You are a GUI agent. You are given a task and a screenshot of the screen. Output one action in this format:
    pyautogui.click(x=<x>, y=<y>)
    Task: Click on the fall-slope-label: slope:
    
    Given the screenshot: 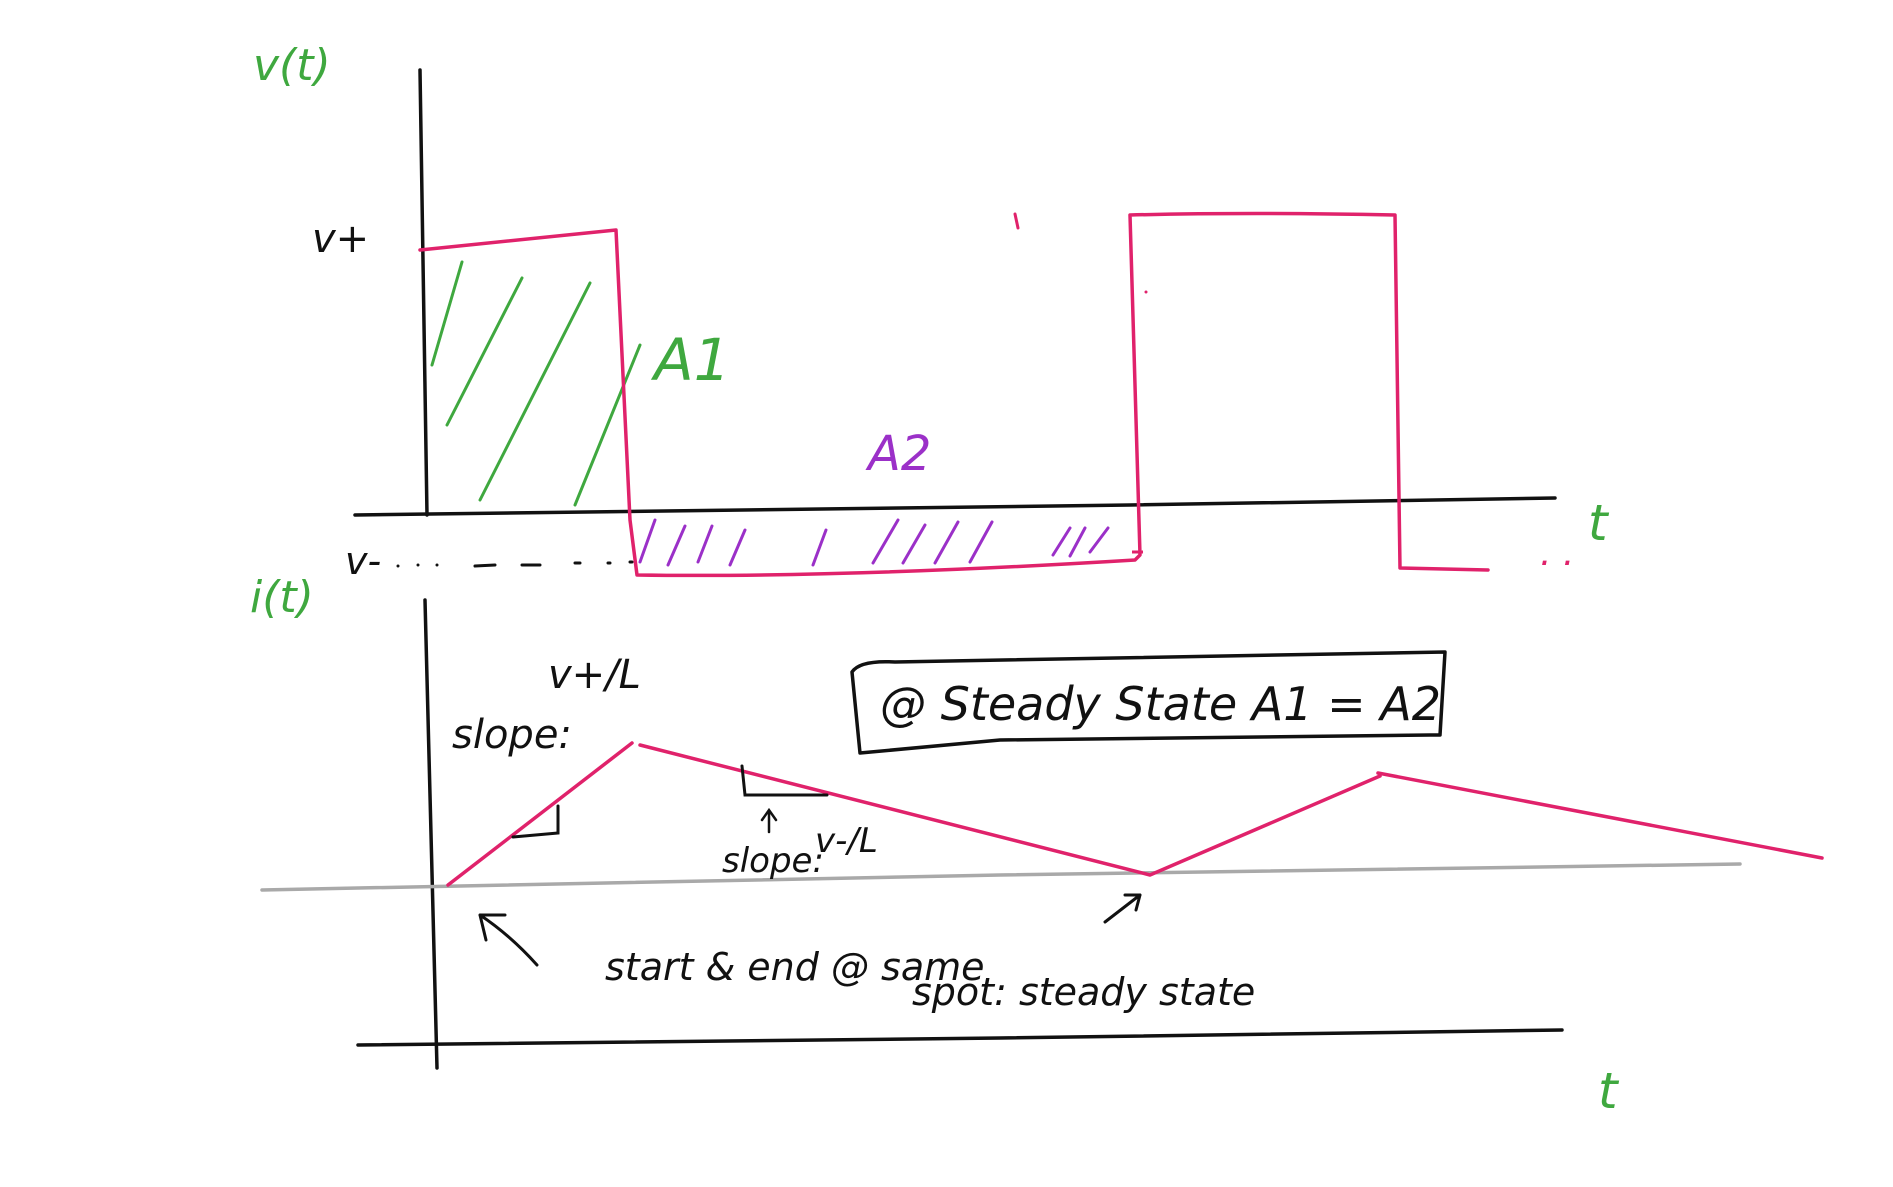 What is the action you would take?
    pyautogui.click(x=773, y=861)
    